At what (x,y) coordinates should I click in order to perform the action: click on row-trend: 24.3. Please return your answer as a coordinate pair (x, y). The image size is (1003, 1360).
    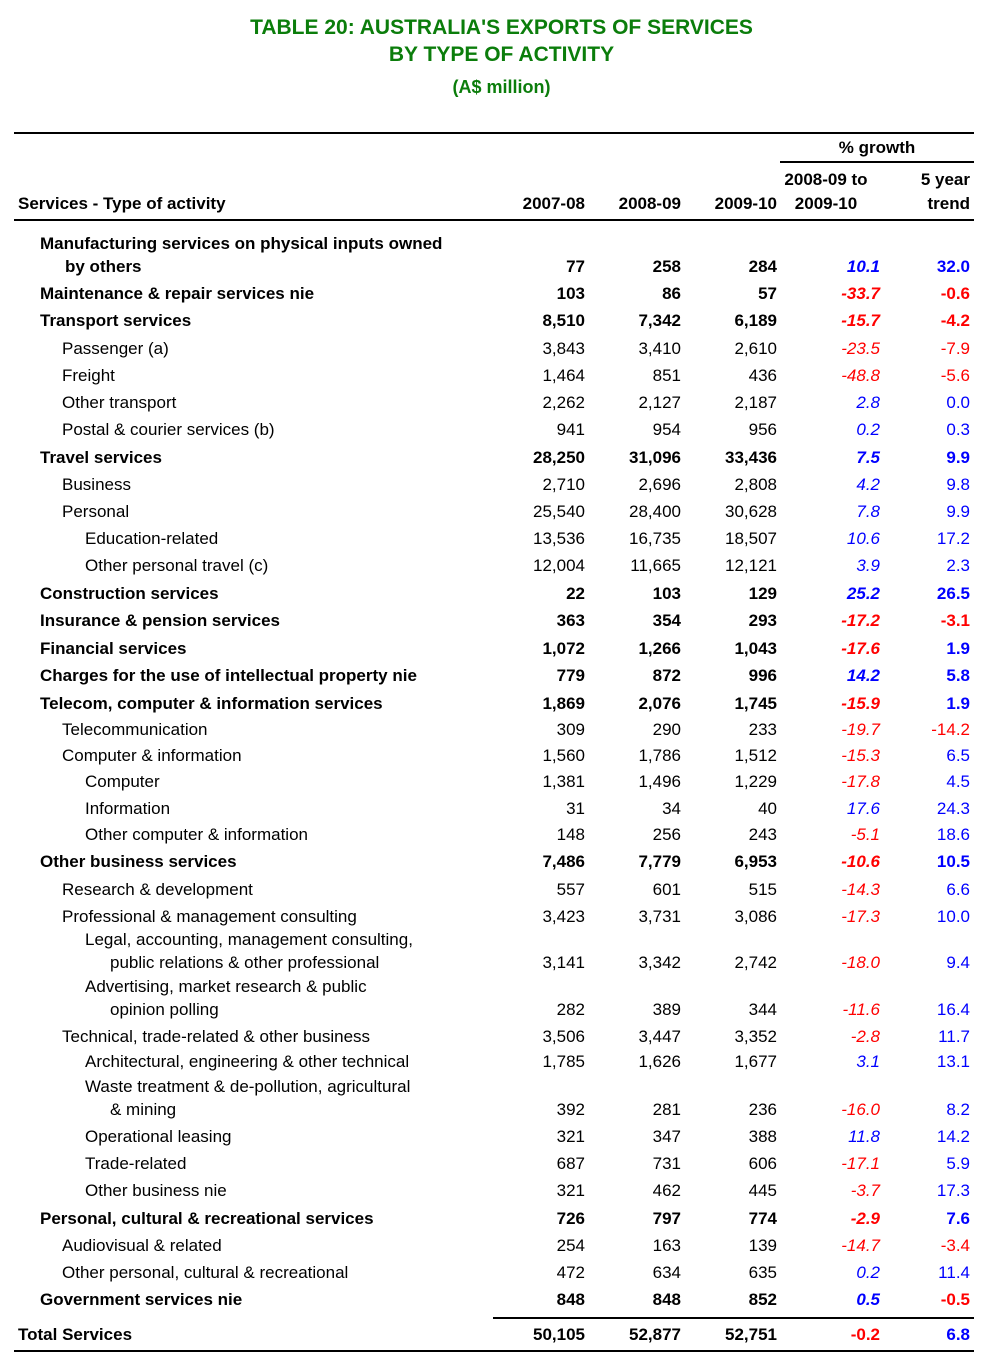
    Looking at the image, I should click on (953, 808).